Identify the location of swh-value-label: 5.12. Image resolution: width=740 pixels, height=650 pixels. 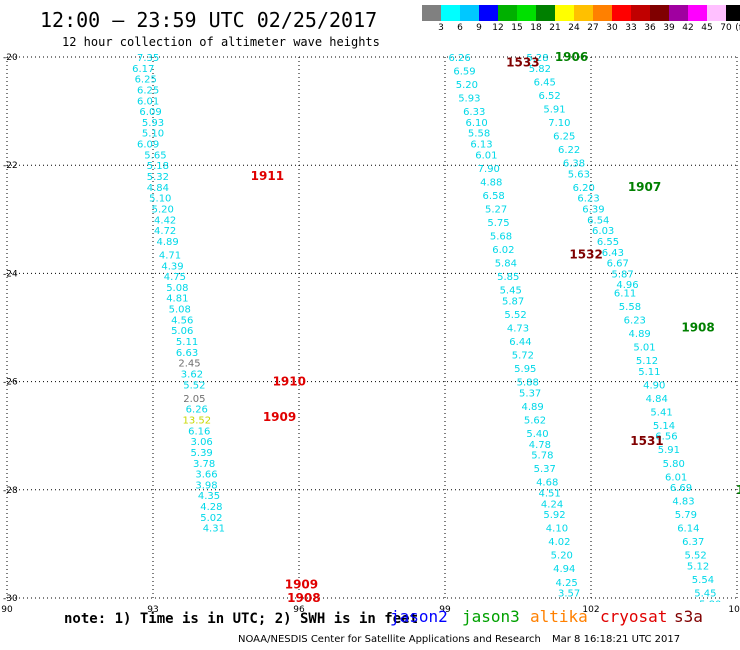
(698, 567).